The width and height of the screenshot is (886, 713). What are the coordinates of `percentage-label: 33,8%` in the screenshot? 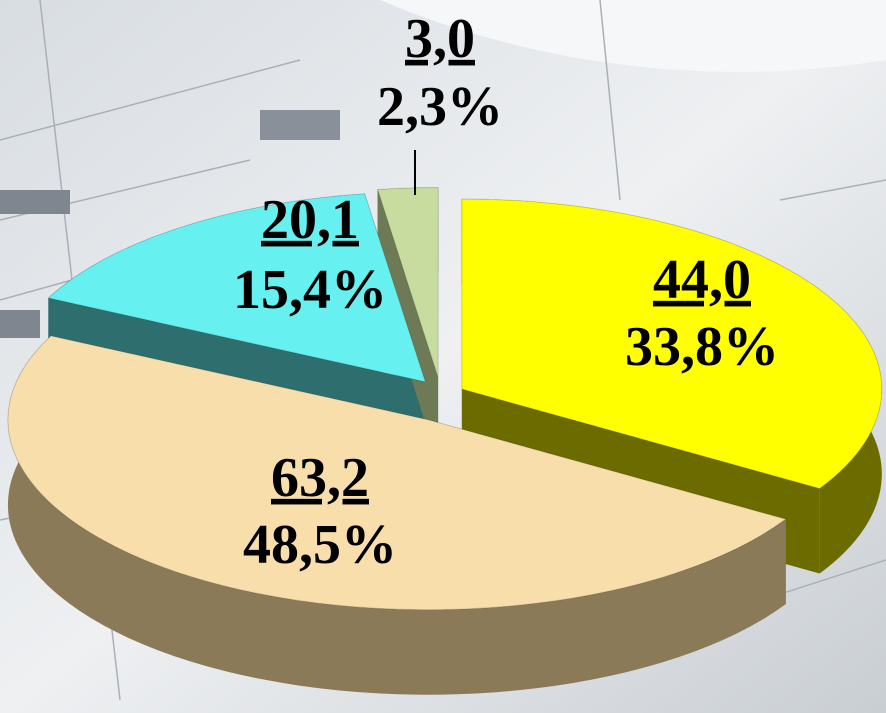 It's located at (702, 347).